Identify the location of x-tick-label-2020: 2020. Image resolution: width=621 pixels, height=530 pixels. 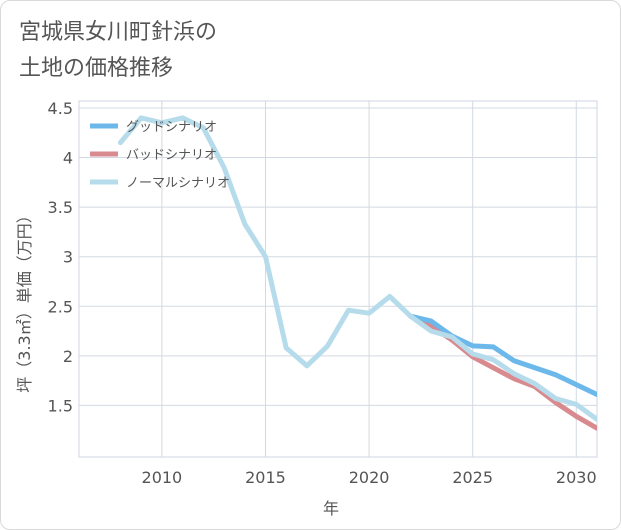
(369, 477).